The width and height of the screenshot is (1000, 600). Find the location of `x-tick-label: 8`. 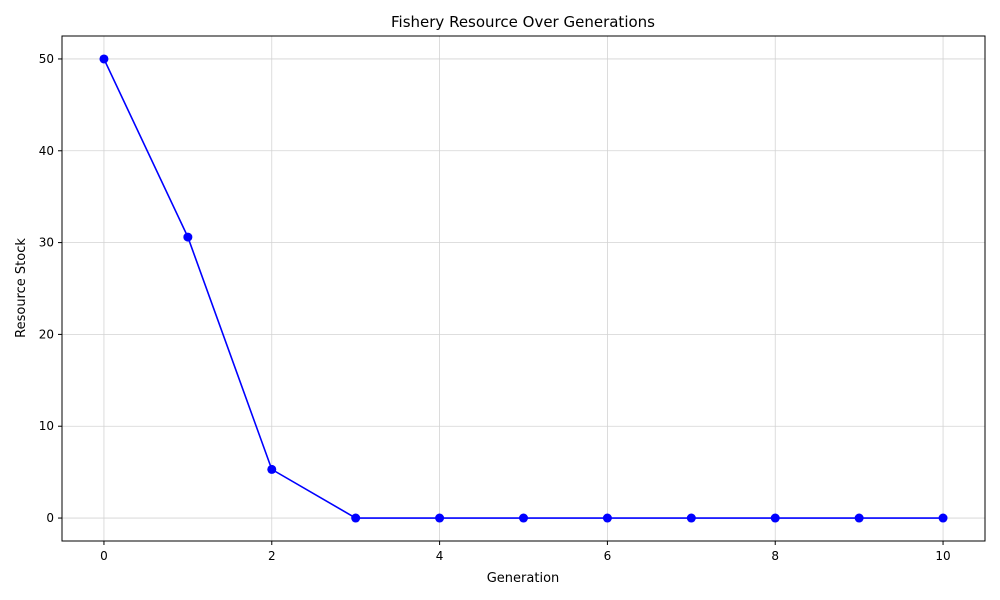

x-tick-label: 8 is located at coordinates (775, 556).